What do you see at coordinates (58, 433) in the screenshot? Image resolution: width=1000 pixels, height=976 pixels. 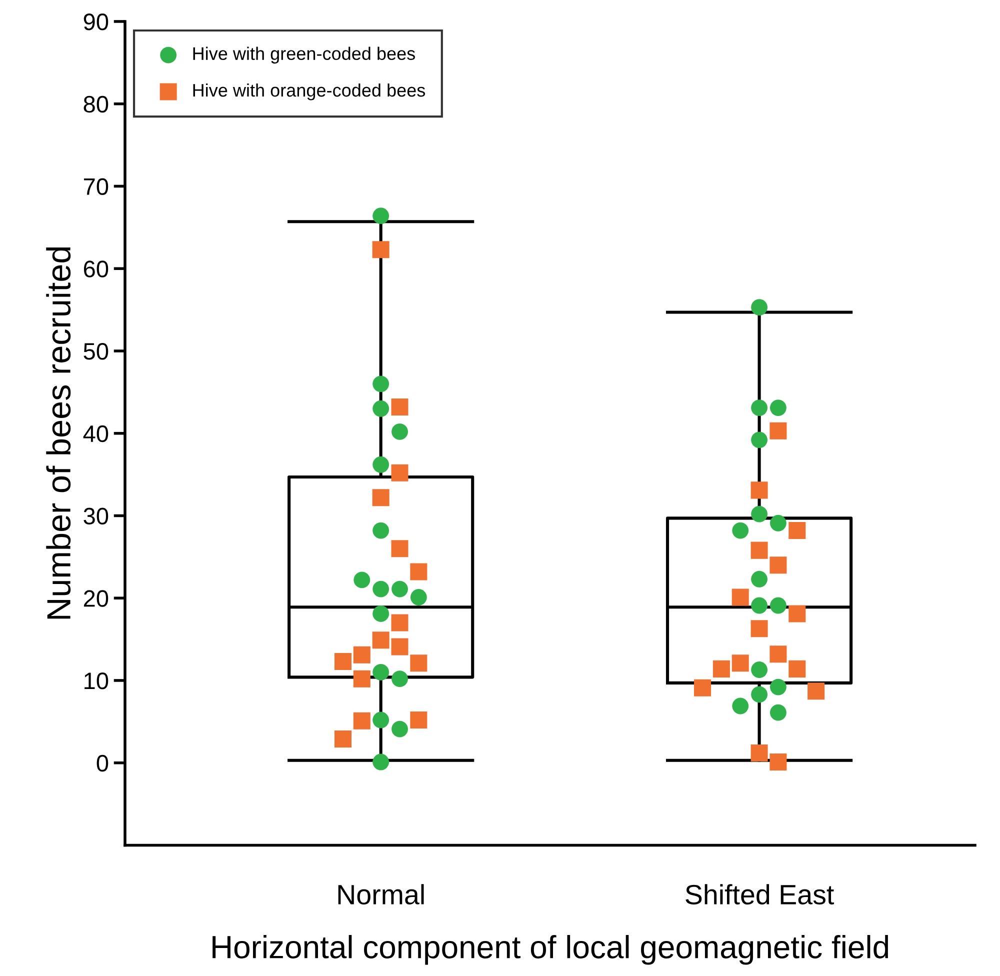 I see `y-axis-title: Number of bees recruited` at bounding box center [58, 433].